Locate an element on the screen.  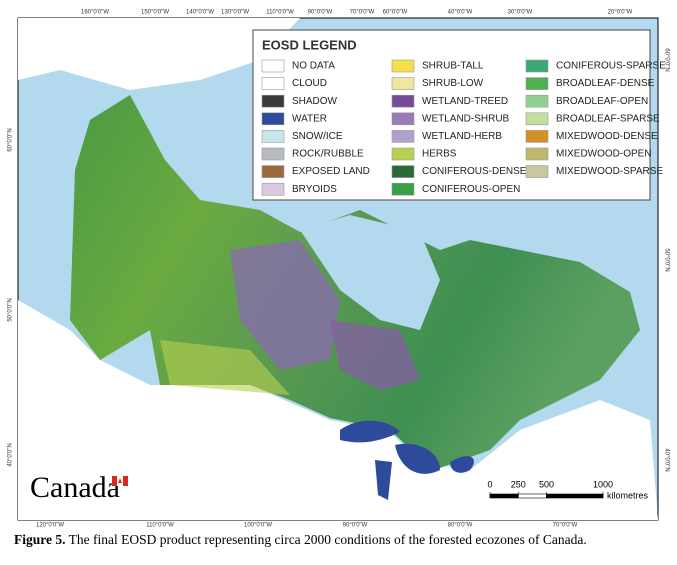
scale-label: 250 is located at coordinates (518, 484).